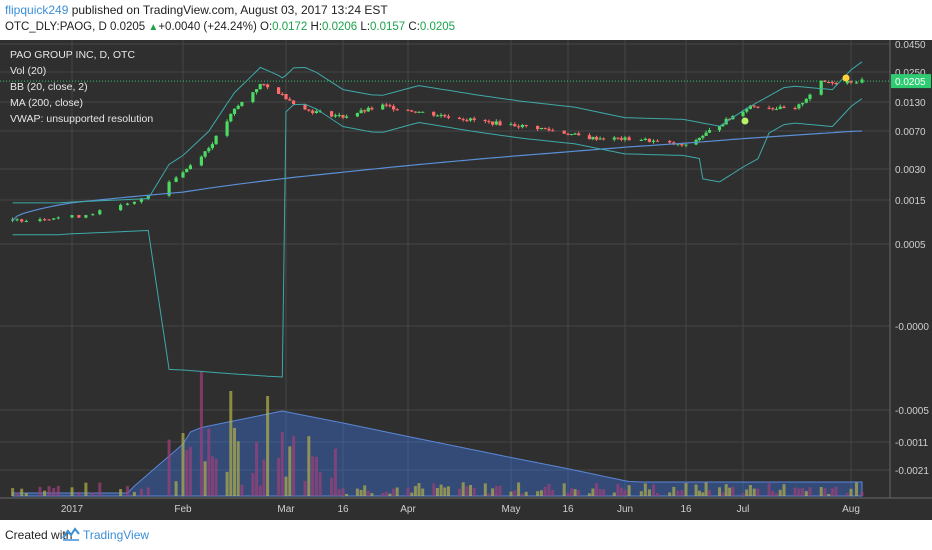 Image resolution: width=932 pixels, height=550 pixels. Describe the element at coordinates (290, 27) in the screenshot. I see `open-value: 0.0172` at that location.